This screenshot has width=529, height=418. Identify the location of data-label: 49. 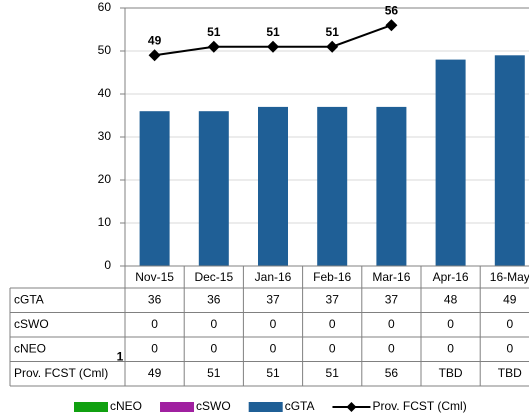
(155, 40).